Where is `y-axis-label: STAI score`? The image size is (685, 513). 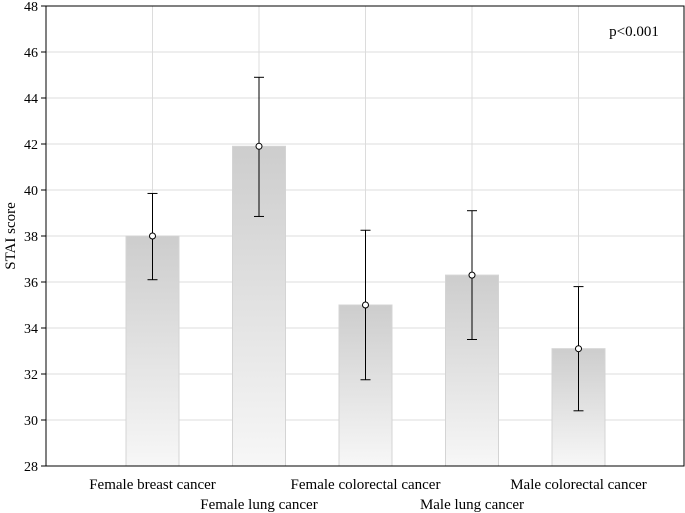
y-axis-label: STAI score is located at coordinates (11, 236).